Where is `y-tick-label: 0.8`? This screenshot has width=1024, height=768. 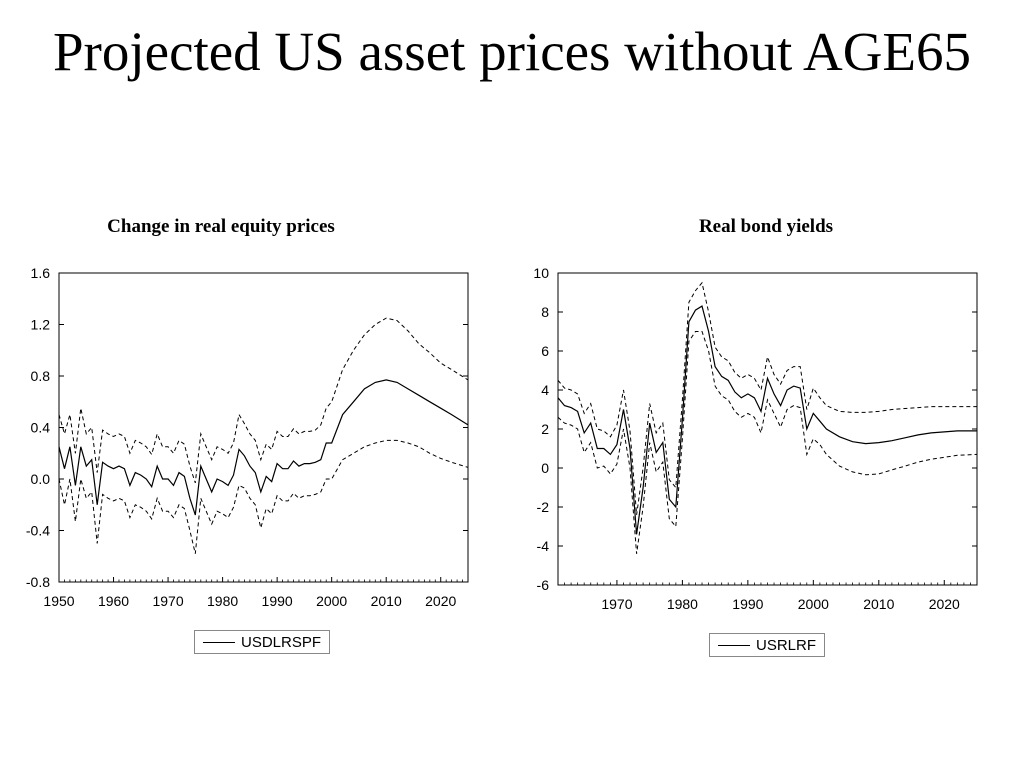 y-tick-label: 0.8 is located at coordinates (41, 376).